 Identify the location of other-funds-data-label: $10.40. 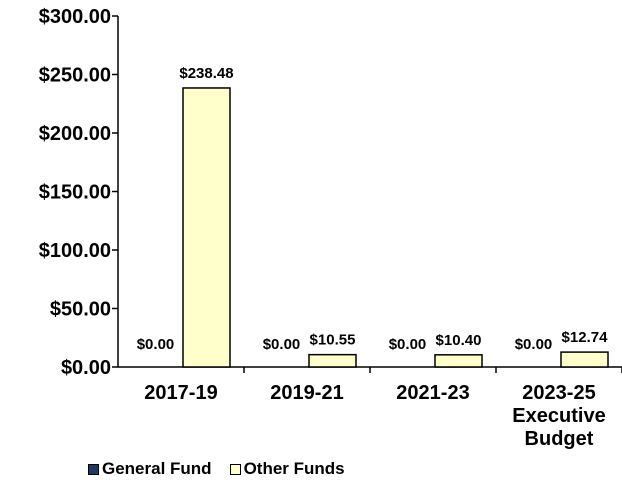
(459, 340).